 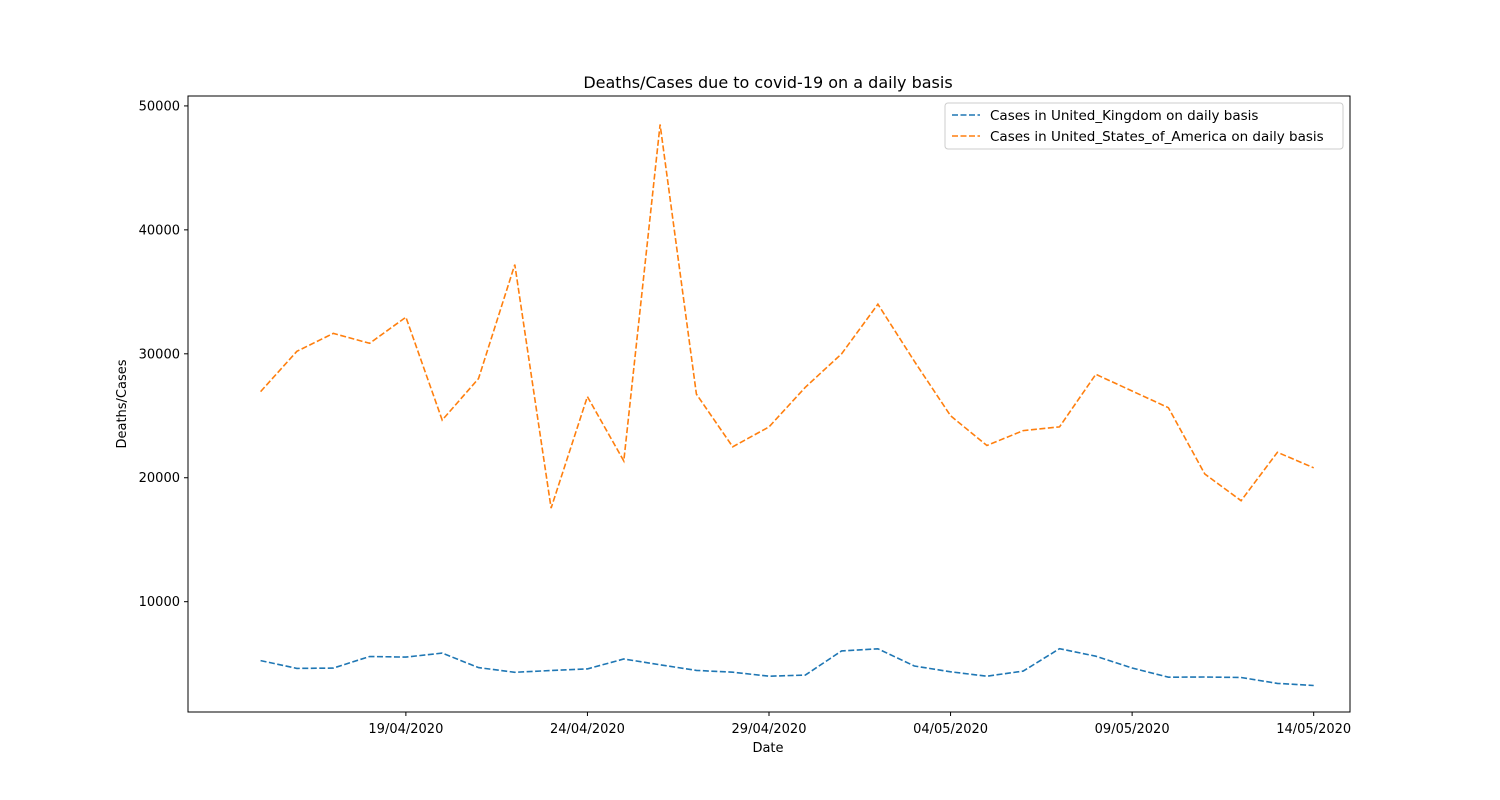 I want to click on x-tick-label: 24/04/2020, so click(x=587, y=729).